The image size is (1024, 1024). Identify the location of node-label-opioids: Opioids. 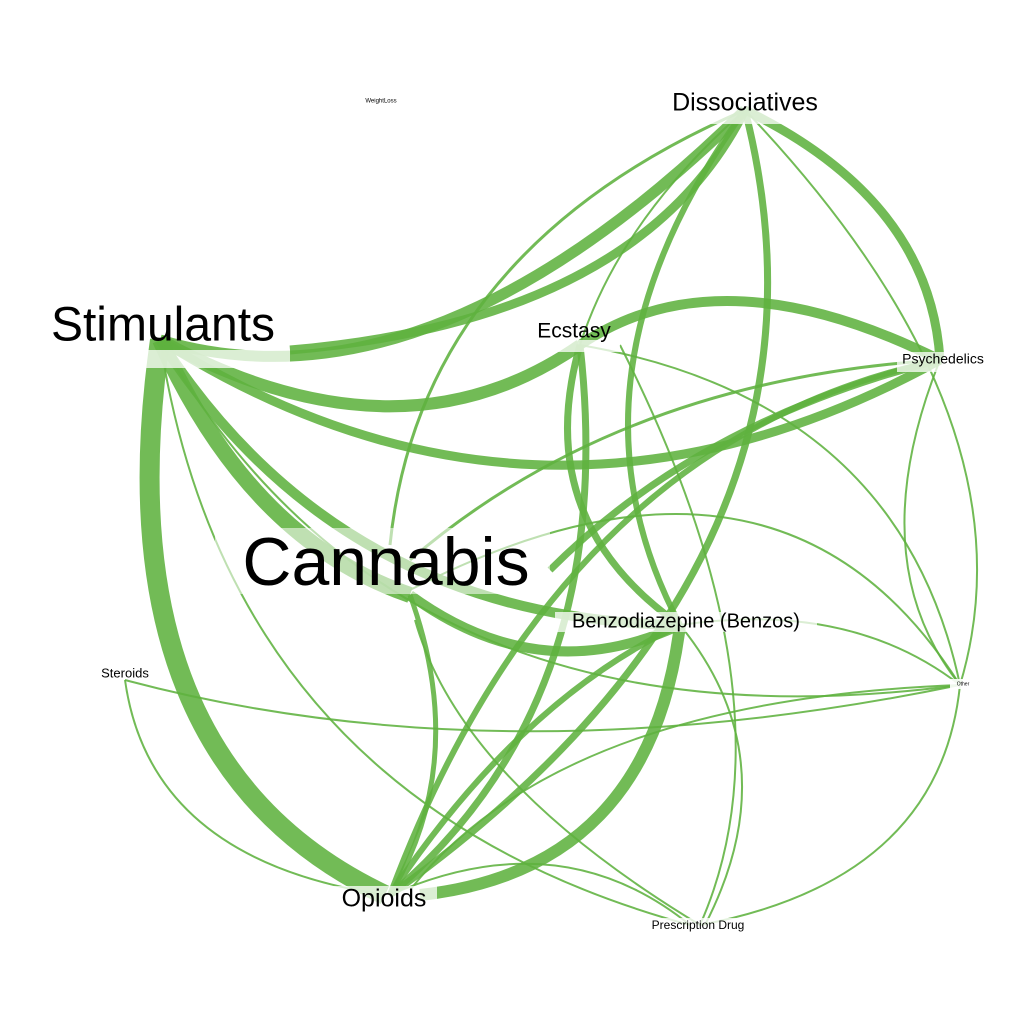
(384, 899).